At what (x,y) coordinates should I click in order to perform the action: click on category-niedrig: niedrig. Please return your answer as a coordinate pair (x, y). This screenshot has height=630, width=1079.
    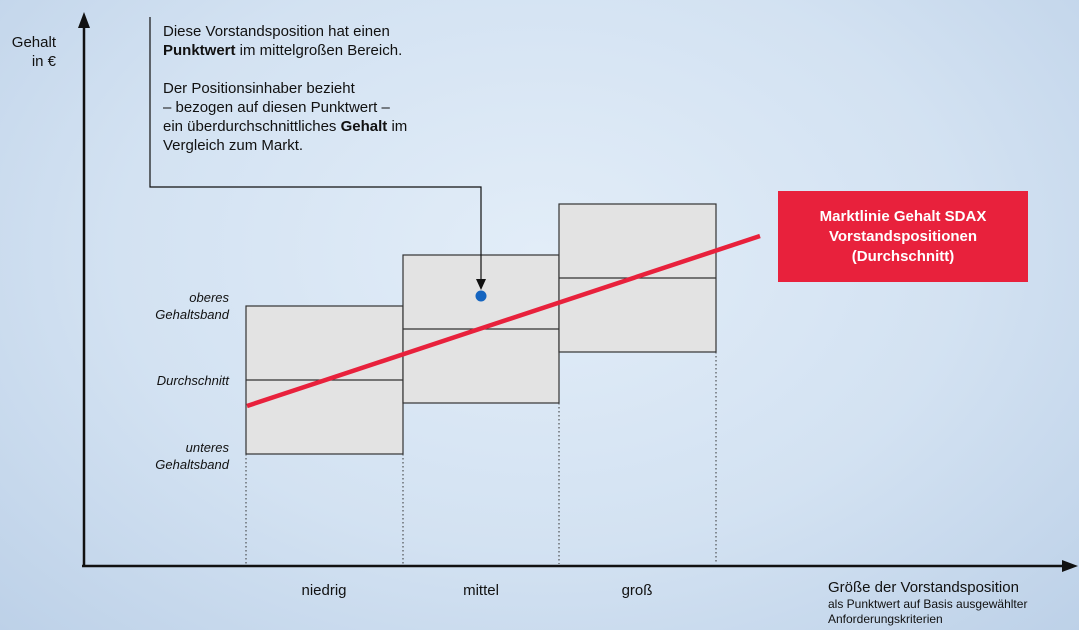
    Looking at the image, I should click on (324, 590).